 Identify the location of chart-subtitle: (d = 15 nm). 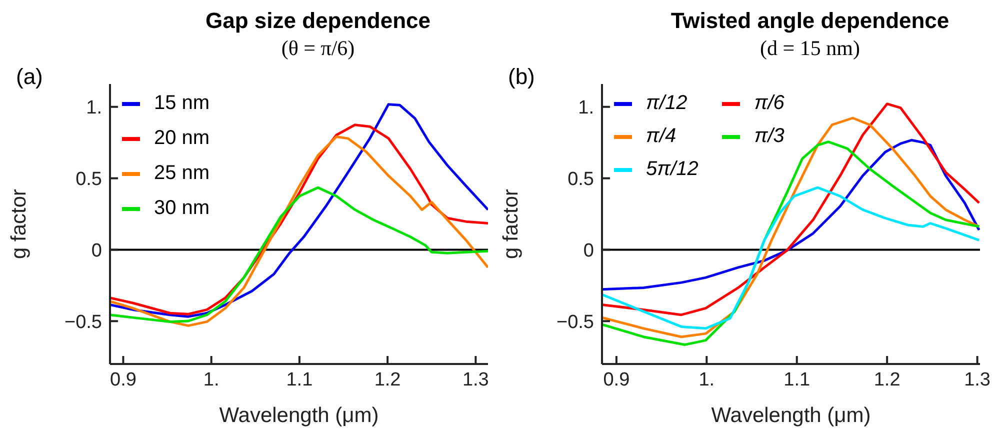
(810, 48).